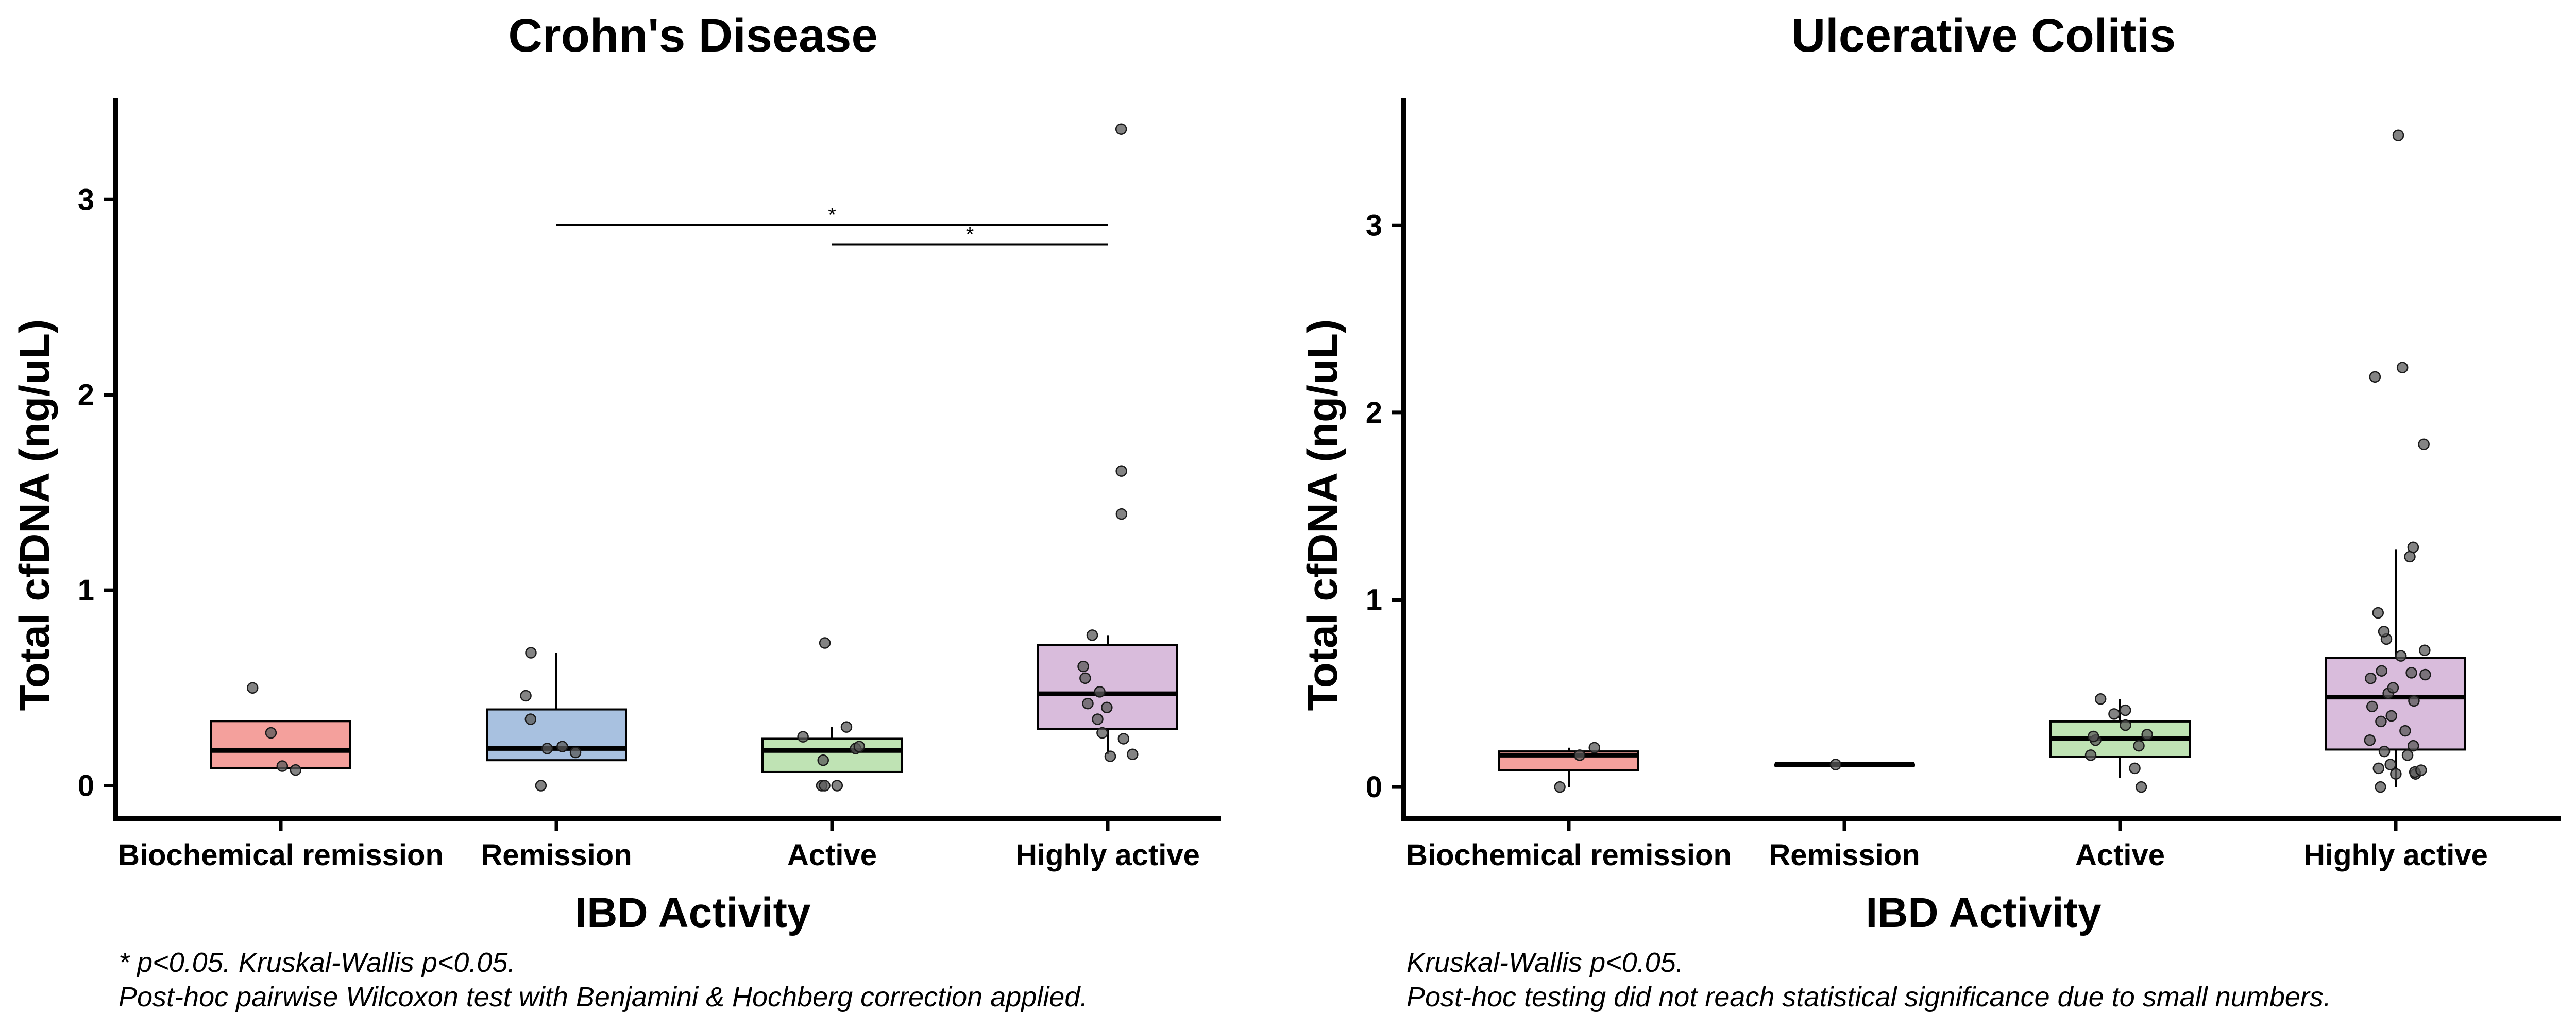  Describe the element at coordinates (316, 963) in the screenshot. I see `footnote-line-1: * p<0.05. Kruskal-Wallis p<0.05.` at that location.